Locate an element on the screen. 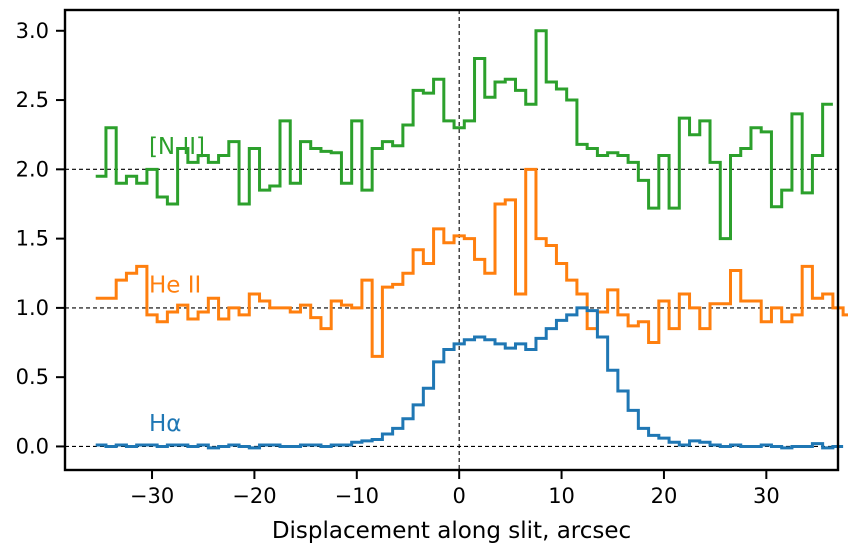  y-tick-label-6: 3.0 is located at coordinates (32, 31).